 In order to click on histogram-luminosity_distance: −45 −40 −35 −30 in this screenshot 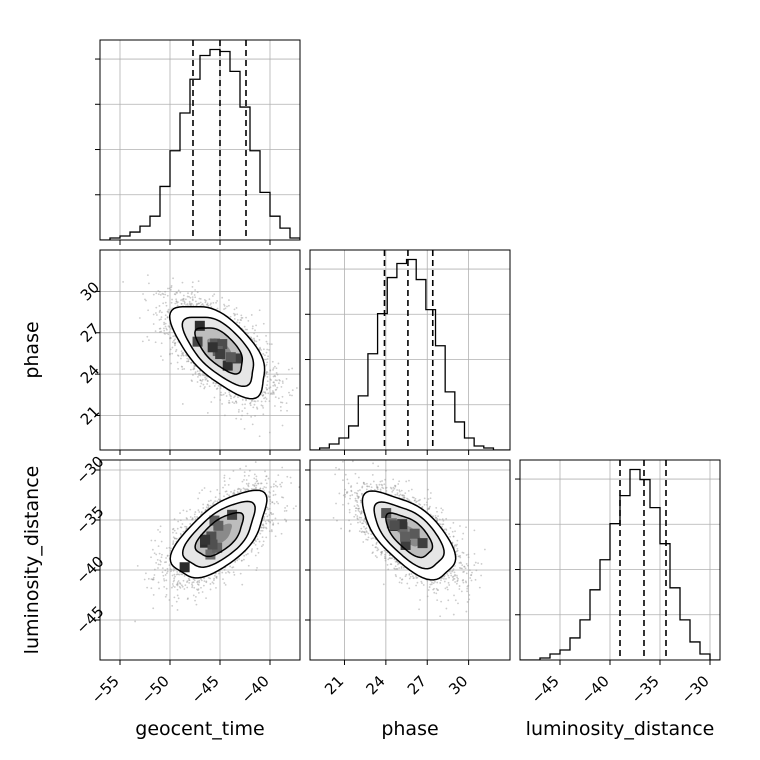, I will do `click(618, 583)`.